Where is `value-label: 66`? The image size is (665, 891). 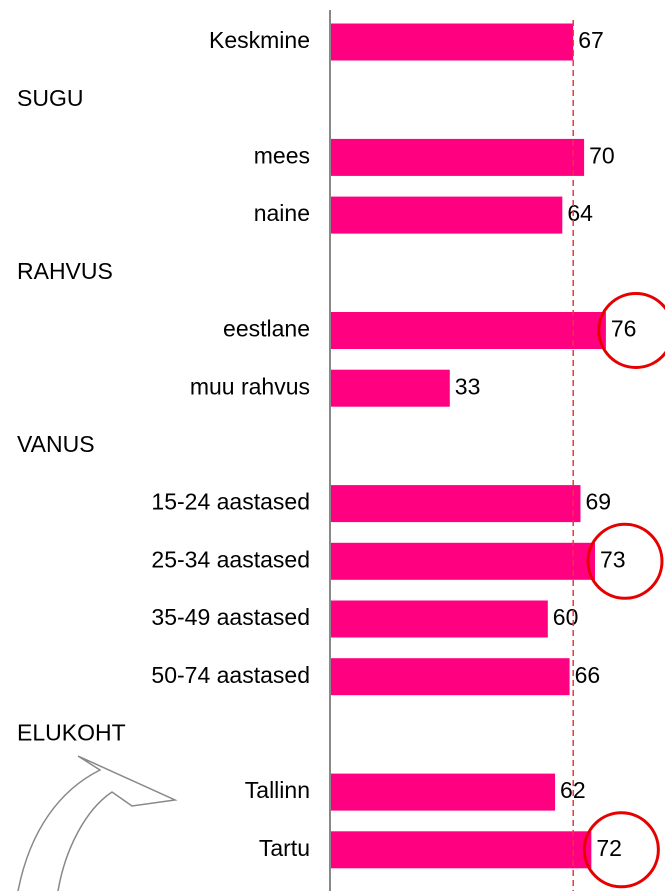 value-label: 66 is located at coordinates (588, 675).